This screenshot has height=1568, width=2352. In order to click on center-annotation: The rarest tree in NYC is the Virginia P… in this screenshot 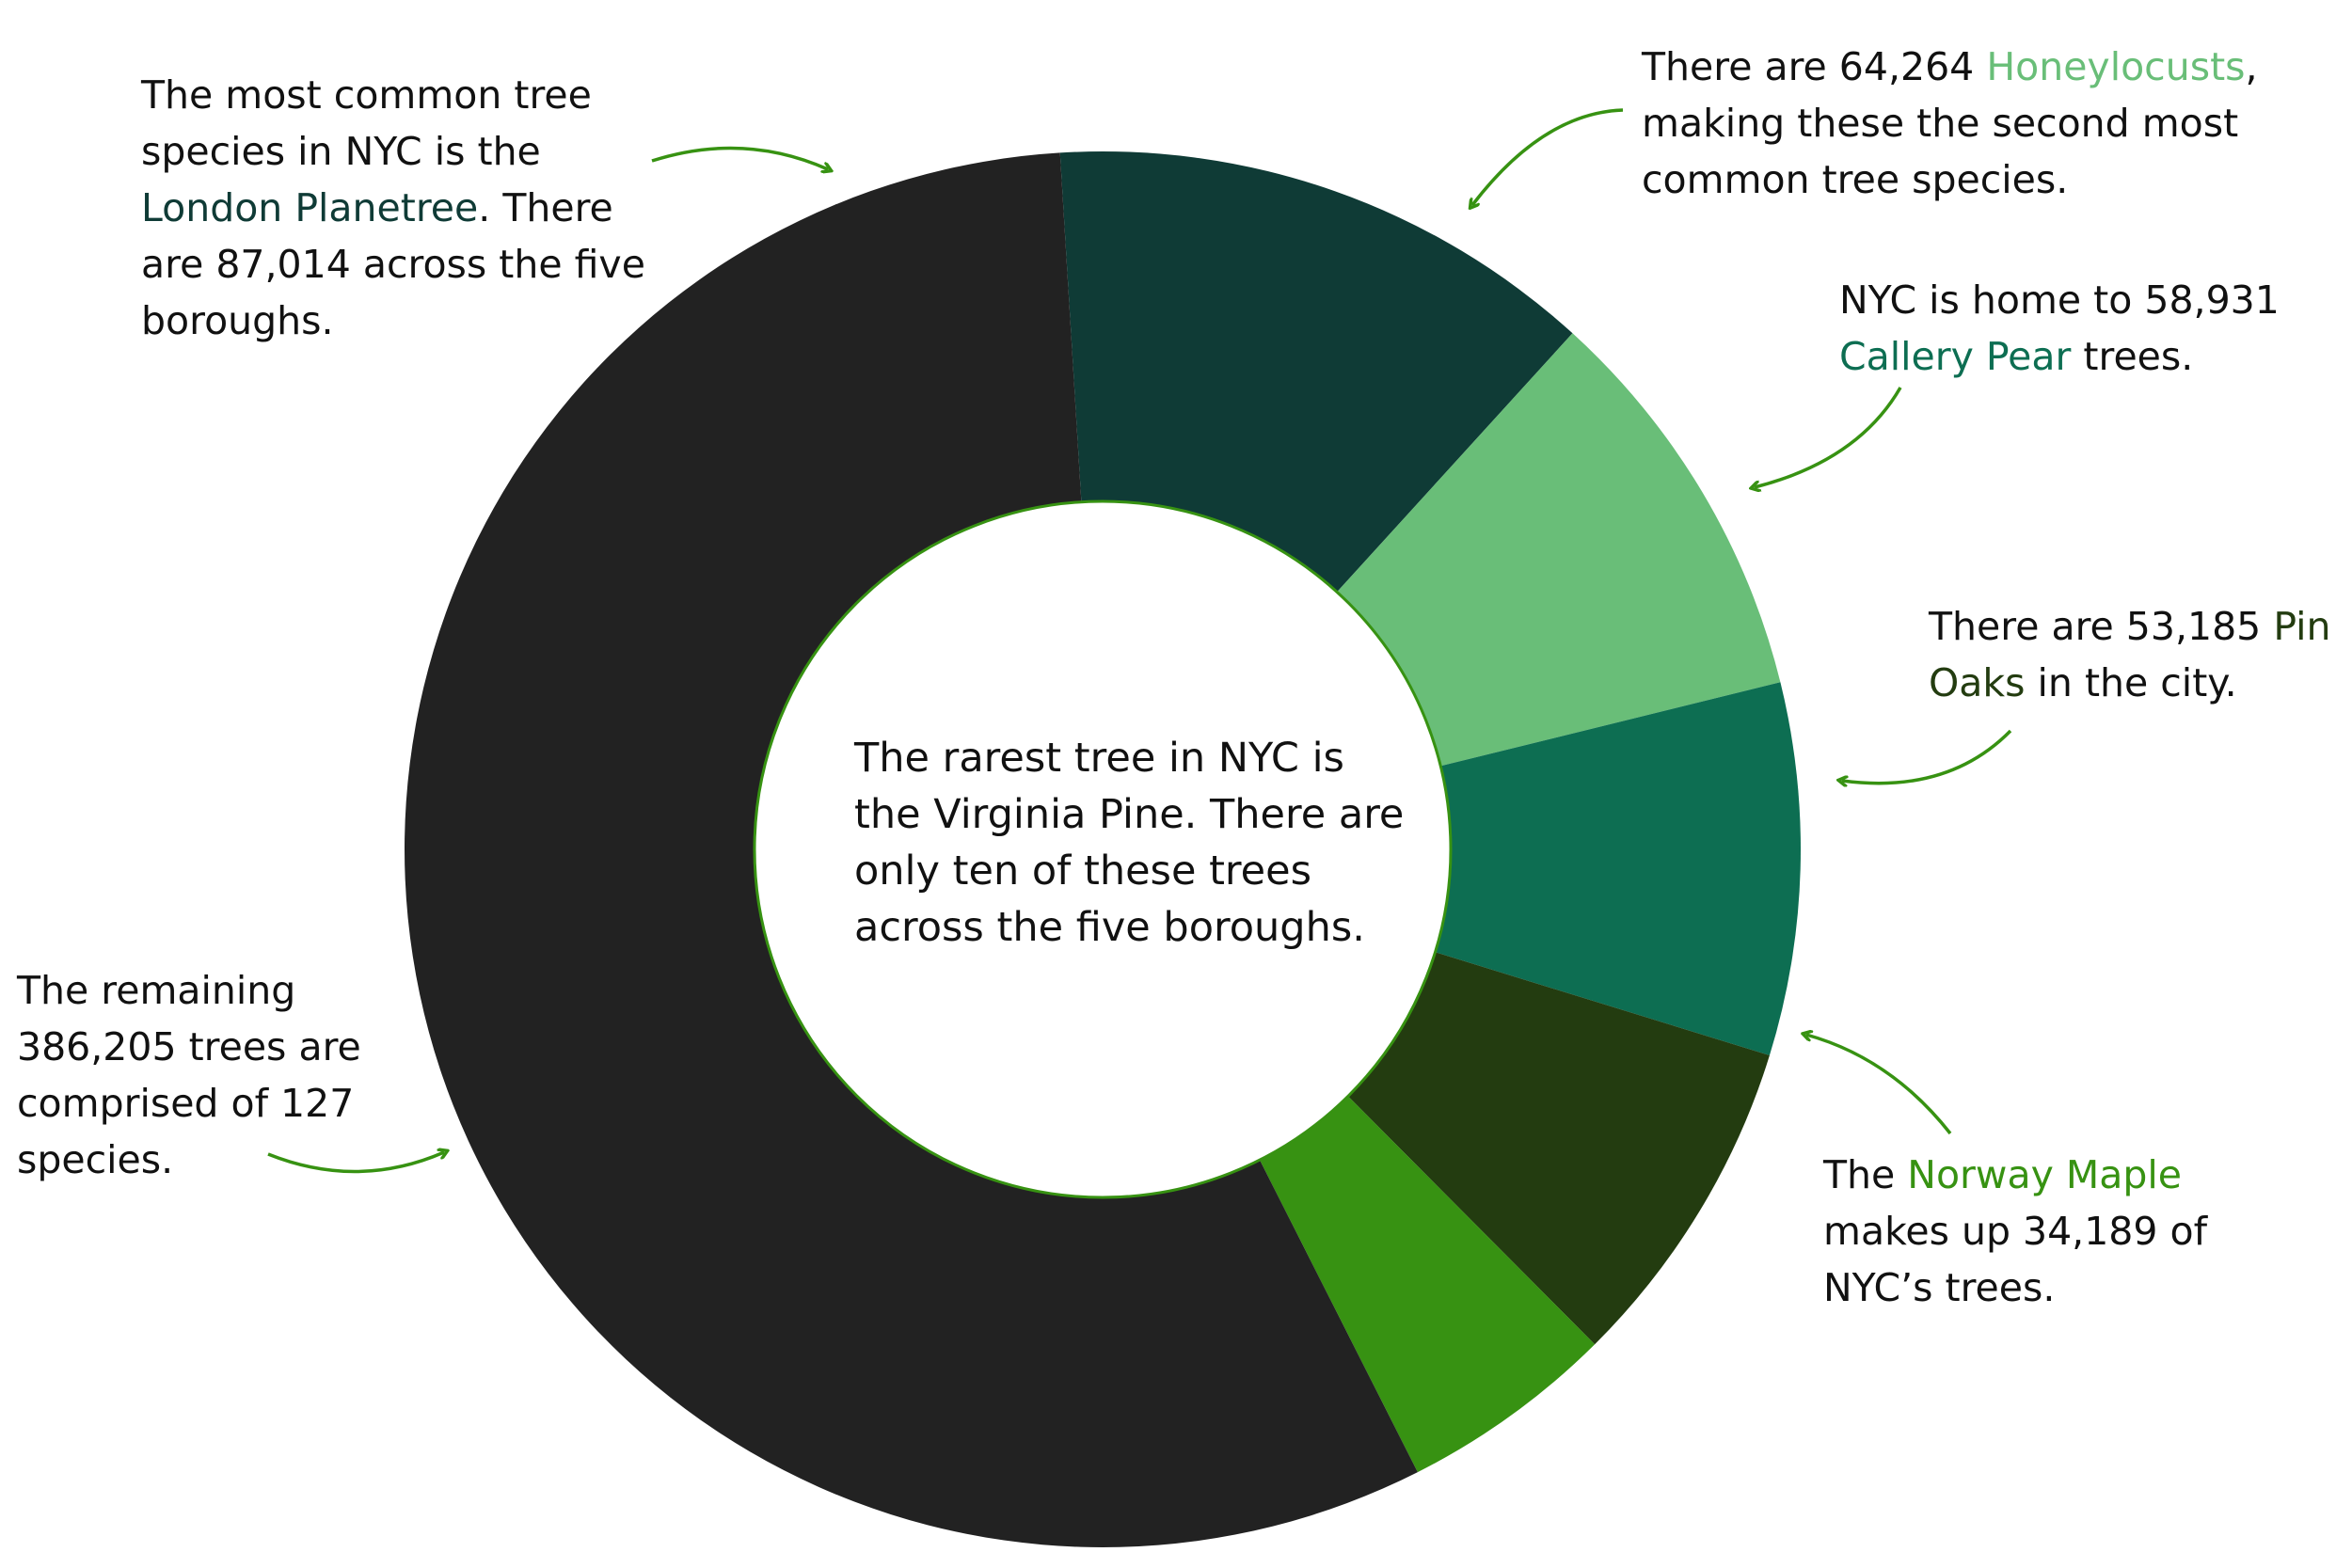, I will do `click(1129, 843)`.